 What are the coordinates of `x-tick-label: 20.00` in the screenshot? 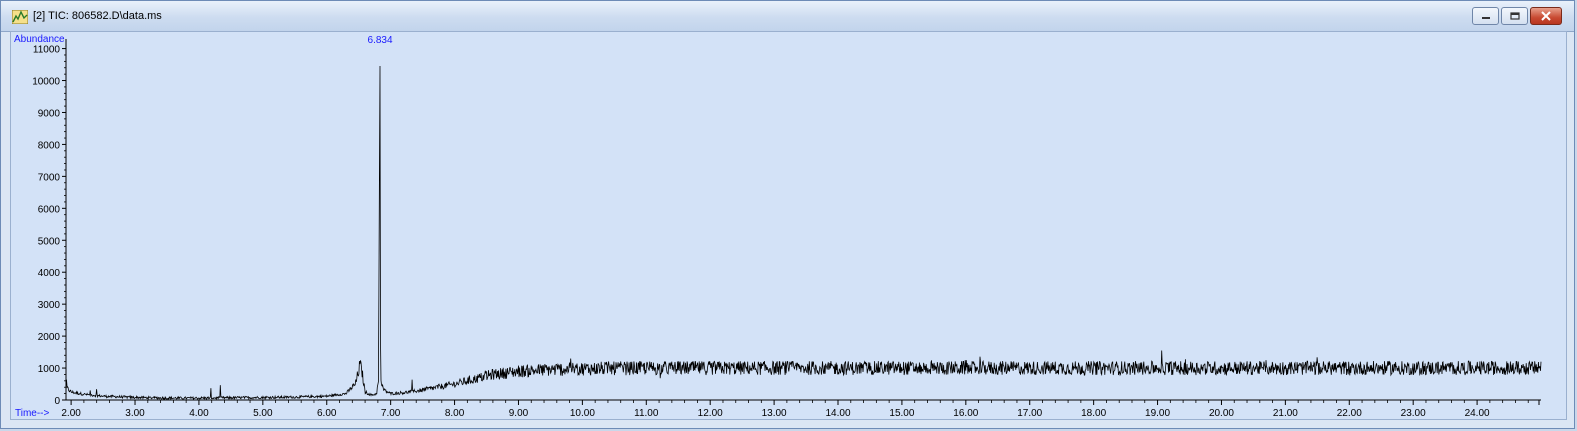 It's located at (1221, 413).